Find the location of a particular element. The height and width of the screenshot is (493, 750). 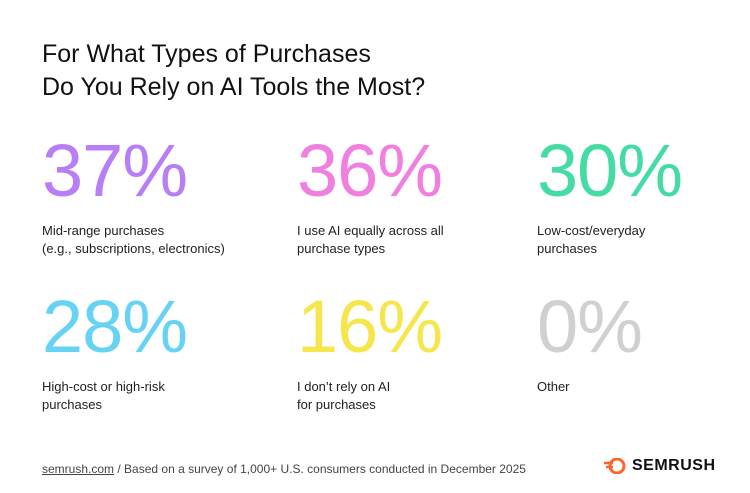

stat-label-line: I use AI equally across all is located at coordinates (370, 230).